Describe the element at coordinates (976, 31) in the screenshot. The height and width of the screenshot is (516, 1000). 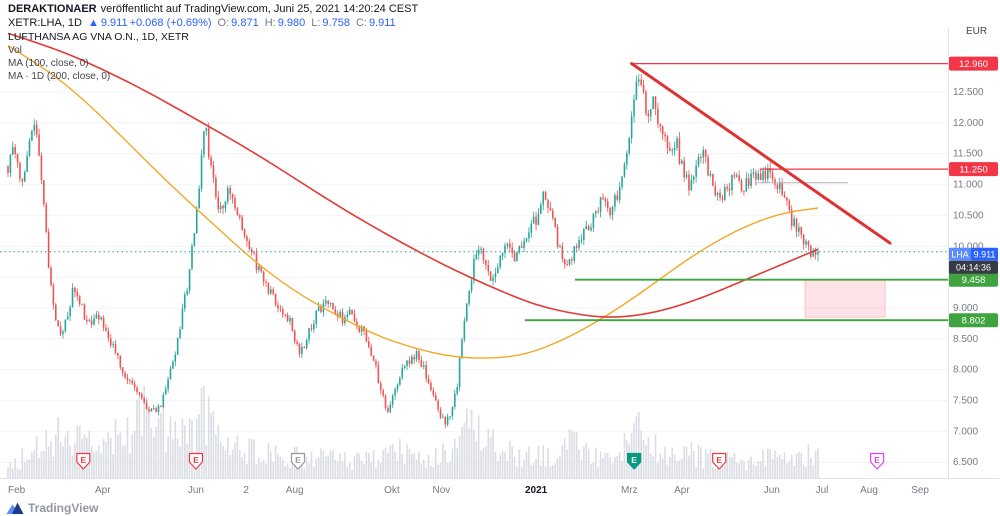
I see `svg-text: EUR` at that location.